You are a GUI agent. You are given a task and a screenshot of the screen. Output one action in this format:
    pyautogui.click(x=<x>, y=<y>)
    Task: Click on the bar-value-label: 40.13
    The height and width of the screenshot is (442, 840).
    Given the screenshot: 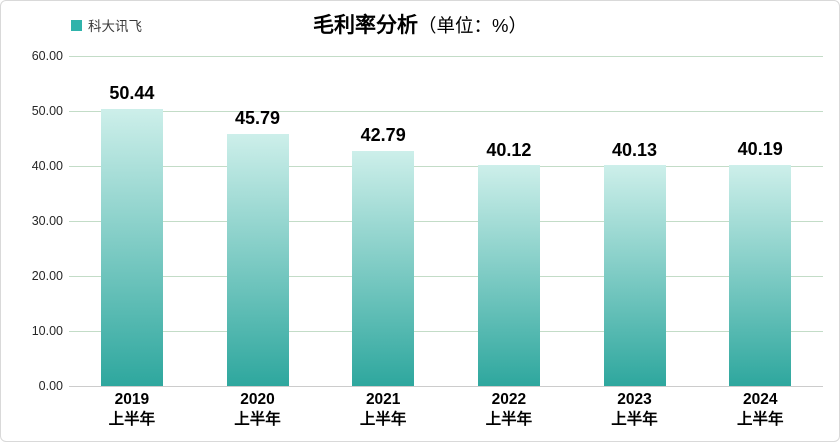 What is the action you would take?
    pyautogui.click(x=635, y=149)
    